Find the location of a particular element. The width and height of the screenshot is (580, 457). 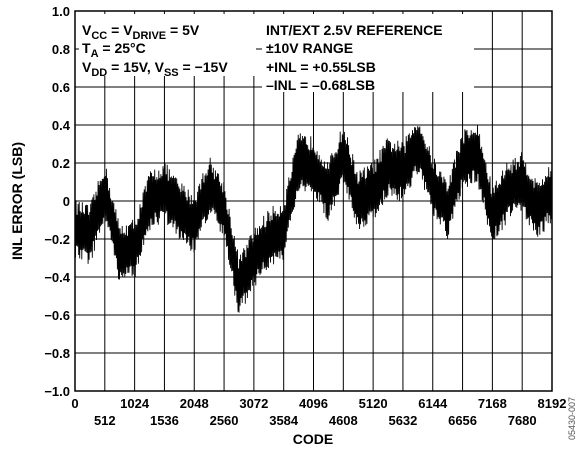

x-tick-label: 2560 is located at coordinates (224, 420).